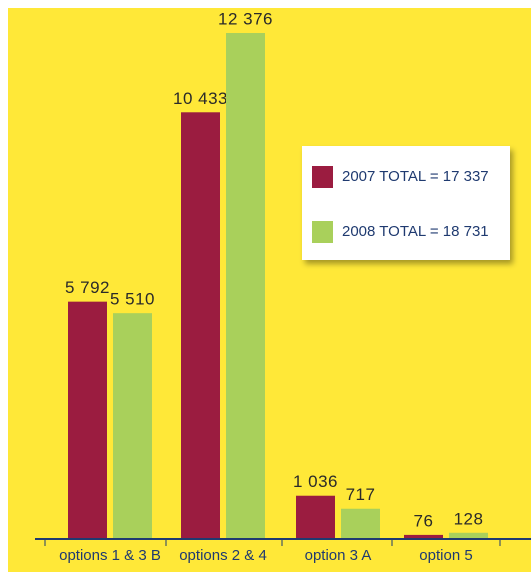 This screenshot has height=572, width=531. I want to click on value-label: 76, so click(424, 520).